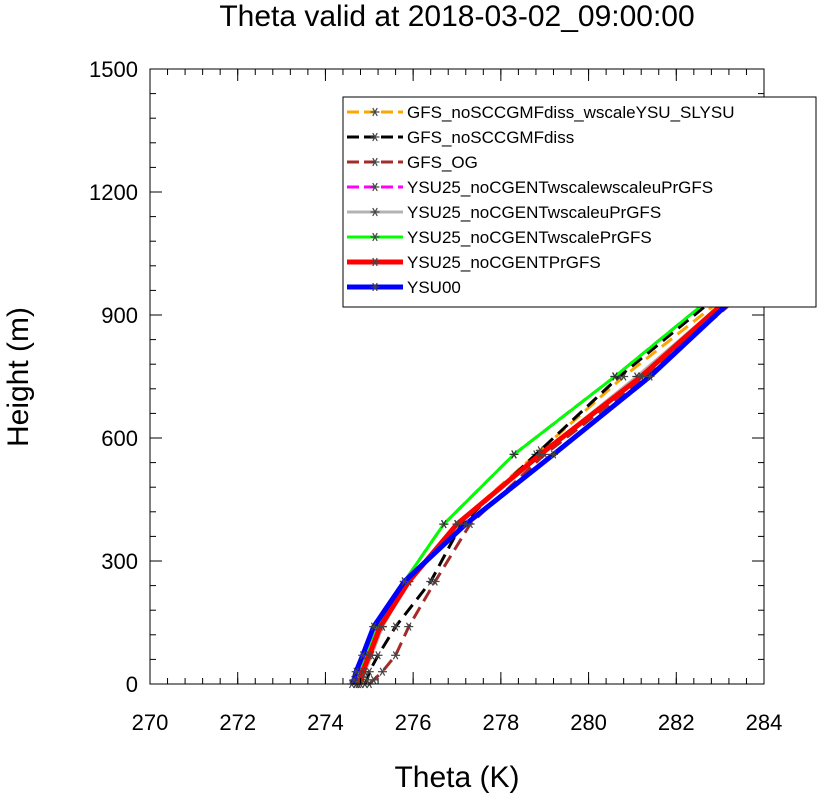 The width and height of the screenshot is (817, 796). Describe the element at coordinates (456, 777) in the screenshot. I see `x-axis-label: Theta (K)` at that location.